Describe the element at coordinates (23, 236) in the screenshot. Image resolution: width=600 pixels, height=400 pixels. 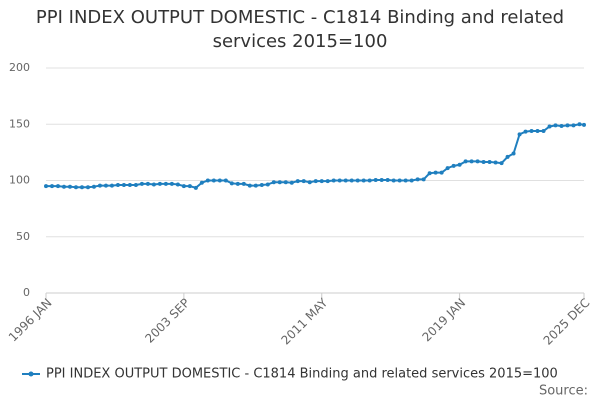
I see `y-tick-label: 50` at that location.